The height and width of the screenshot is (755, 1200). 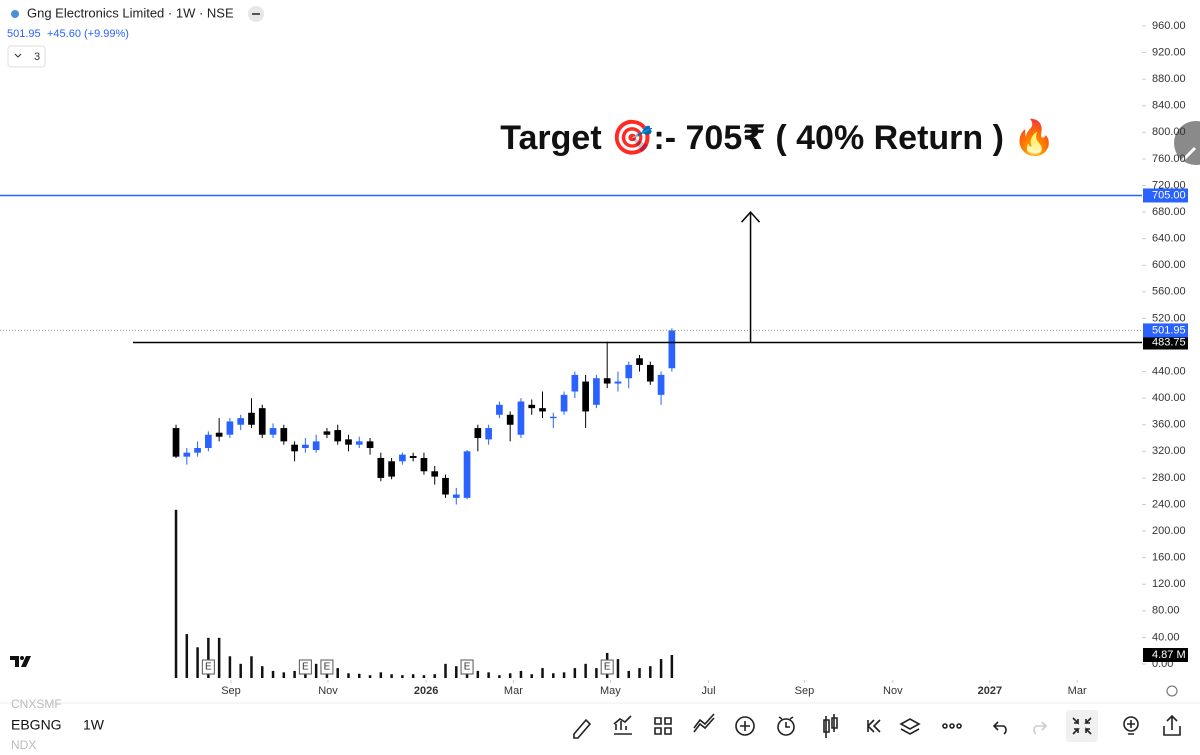 What do you see at coordinates (1169, 26) in the screenshot?
I see `y-tick-label: 960.00` at bounding box center [1169, 26].